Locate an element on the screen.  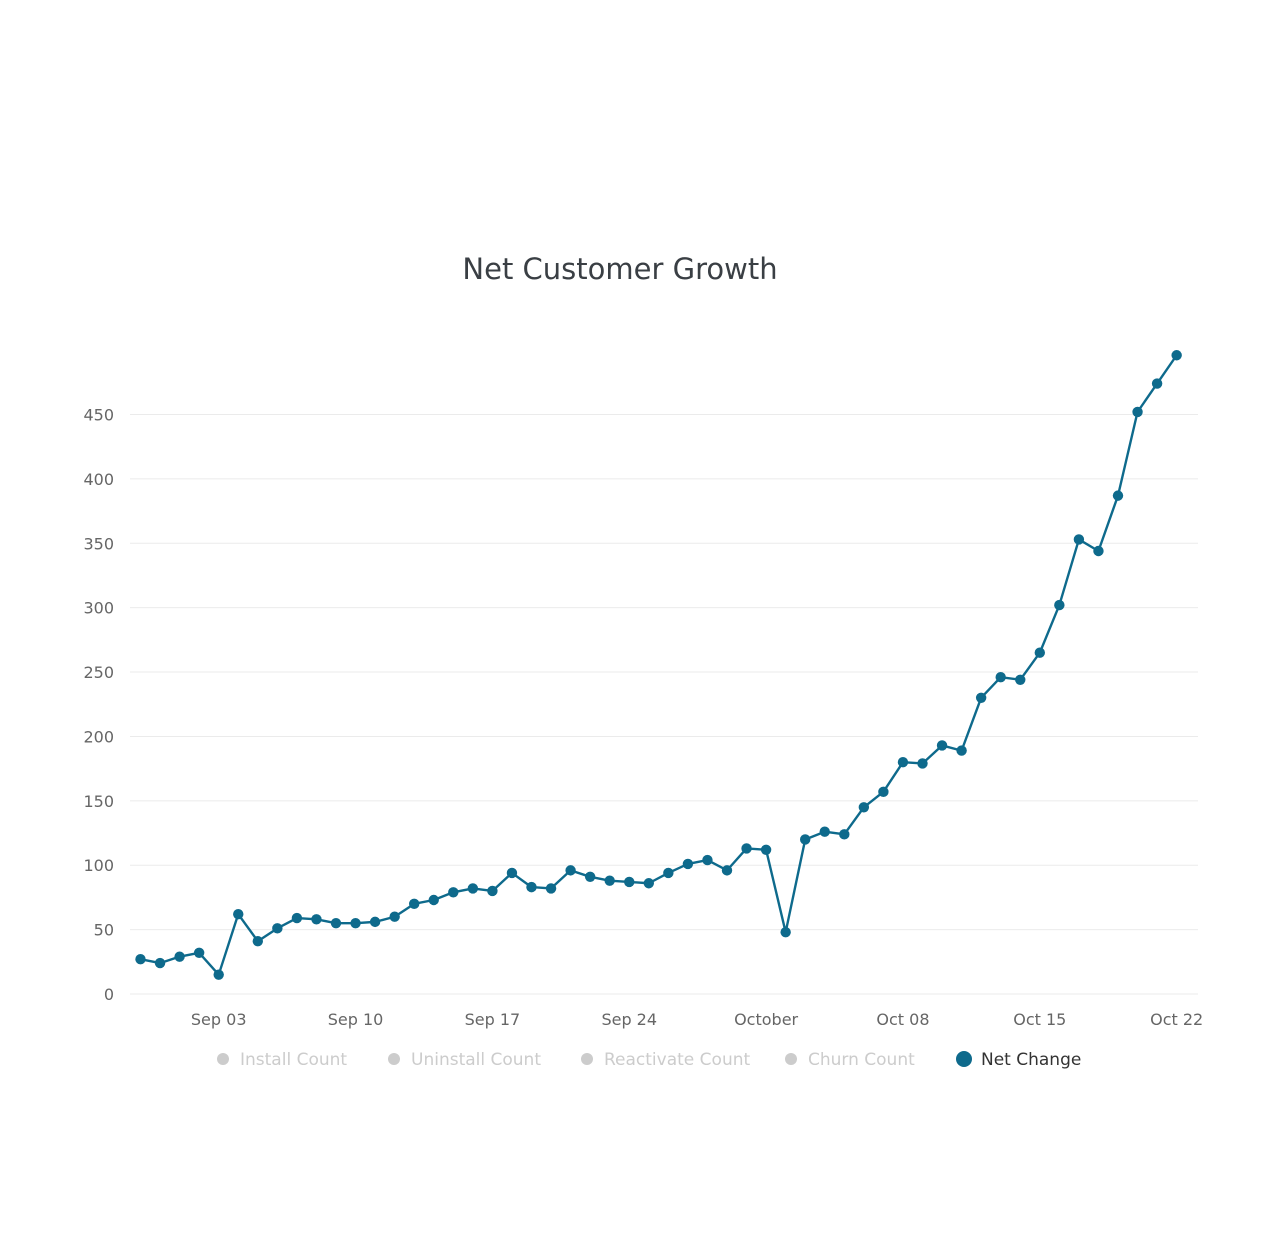
legend-label: Install Count is located at coordinates (293, 1060).